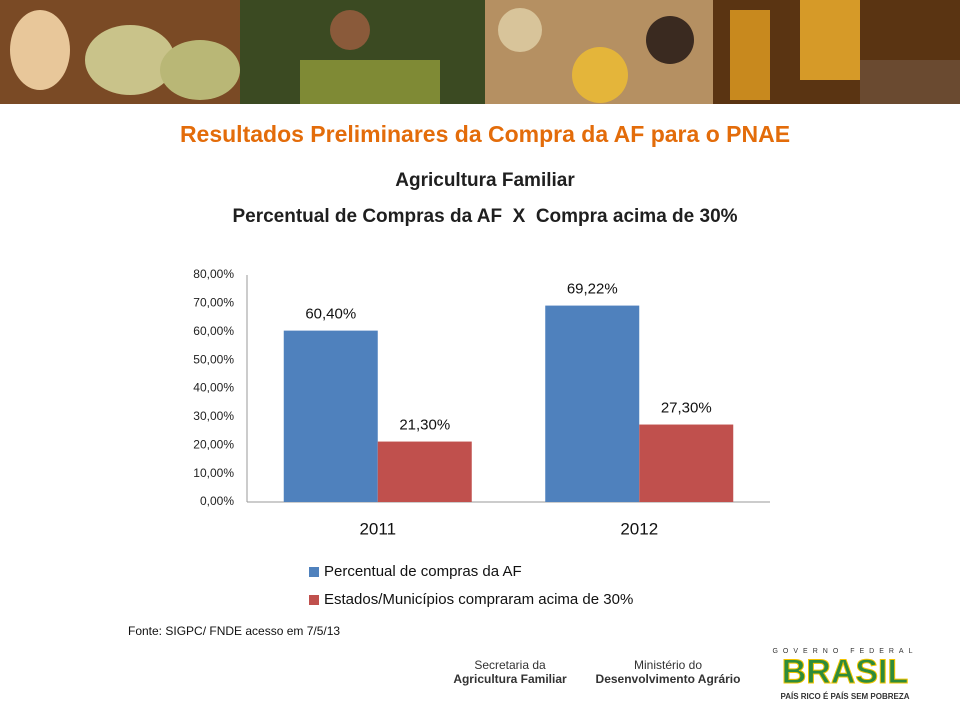 This screenshot has height=717, width=960. I want to click on y-tick-label: 70,00%, so click(213, 303).